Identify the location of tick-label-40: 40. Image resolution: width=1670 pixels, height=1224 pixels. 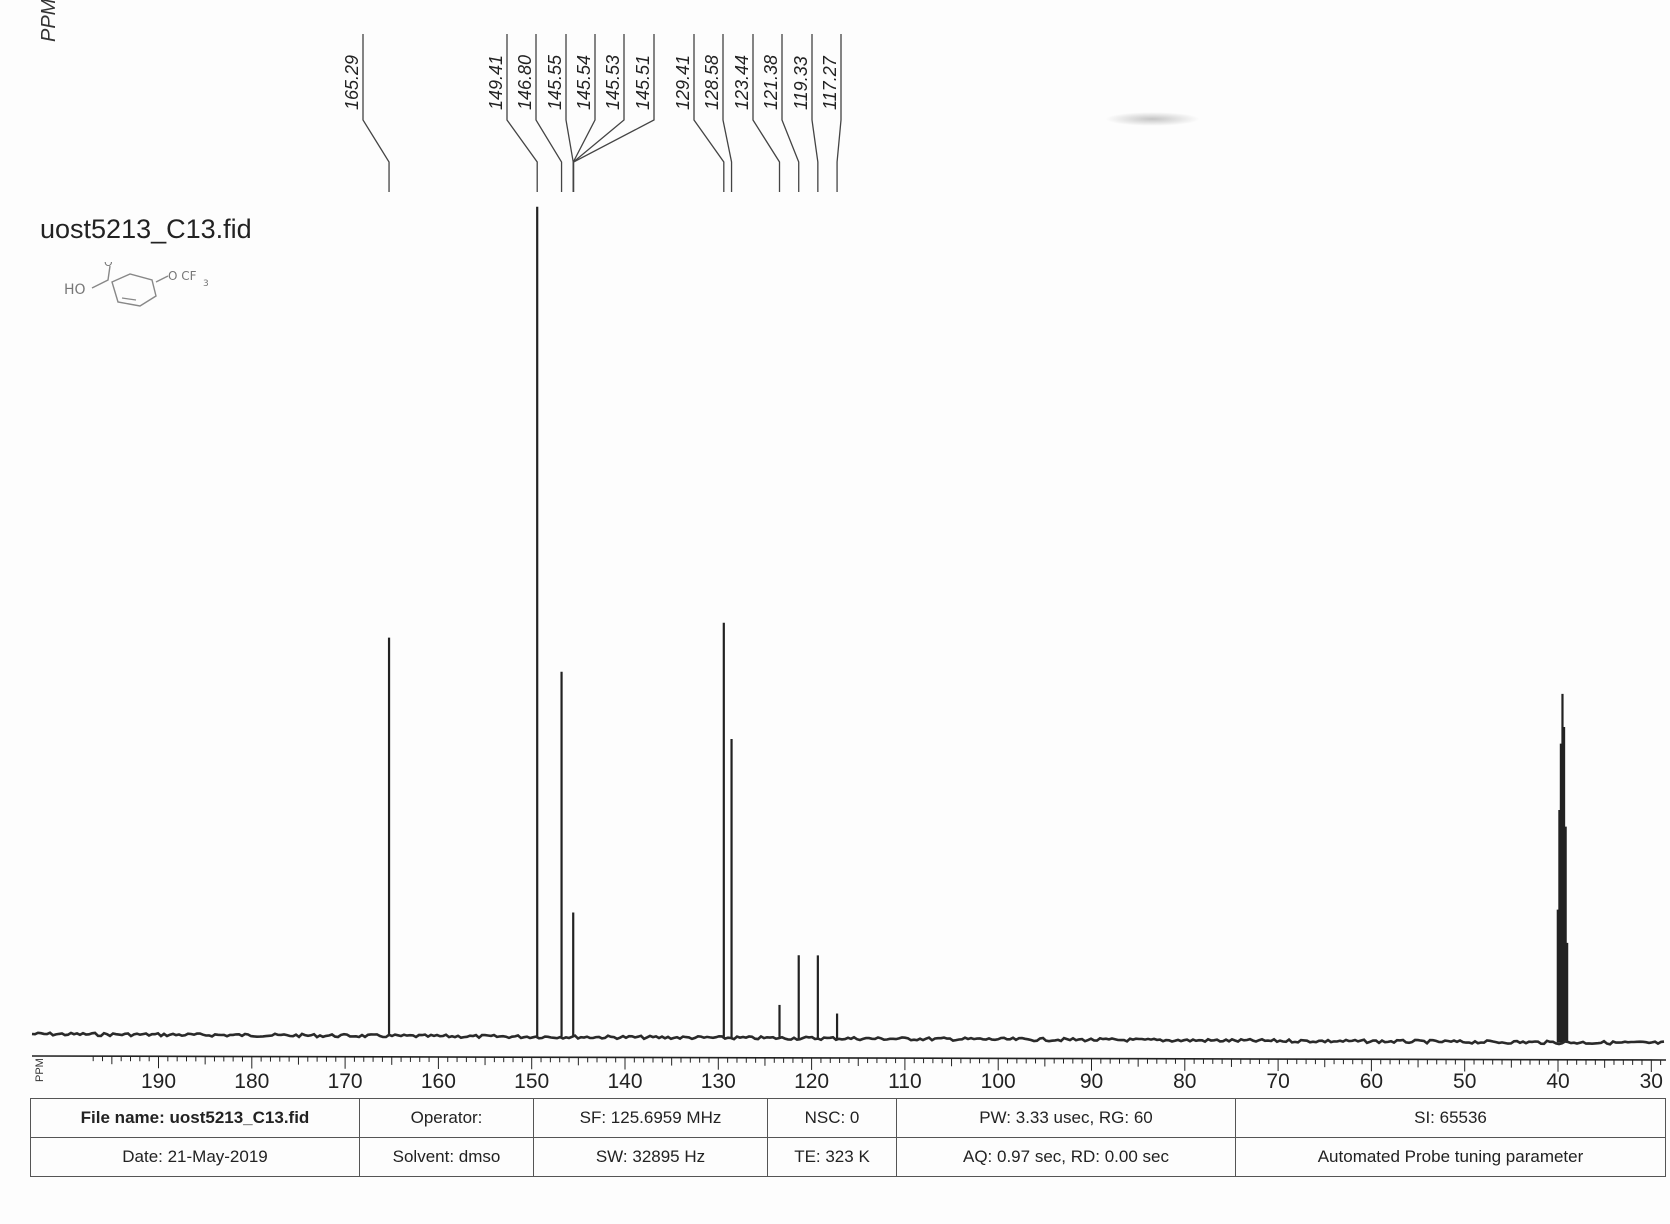
(1557, 1081).